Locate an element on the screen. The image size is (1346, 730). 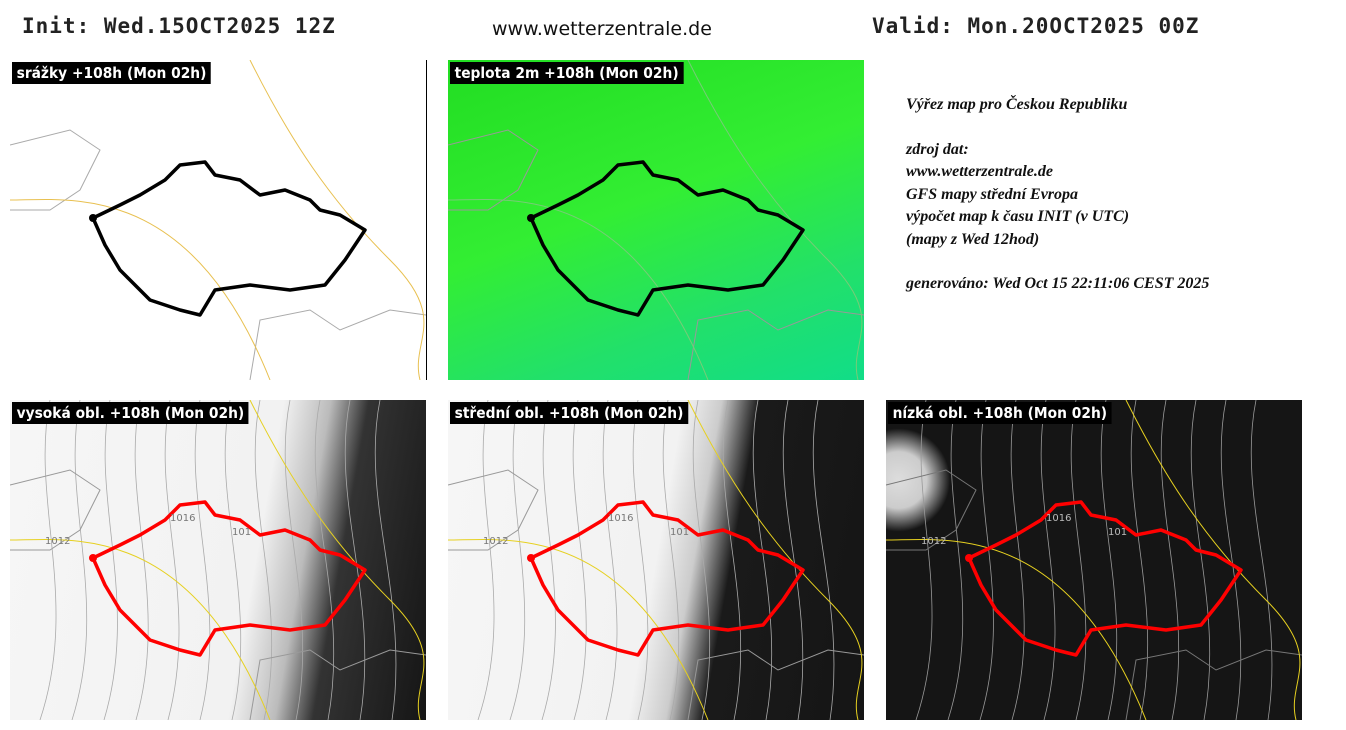
site-url: www.wetterzentrale.de is located at coordinates (602, 29).